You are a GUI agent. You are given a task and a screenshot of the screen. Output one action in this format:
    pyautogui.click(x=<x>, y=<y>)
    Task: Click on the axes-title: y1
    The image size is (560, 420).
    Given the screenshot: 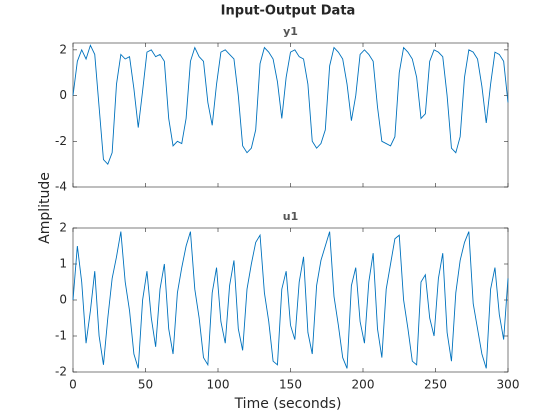 What is the action you would take?
    pyautogui.click(x=290, y=31)
    